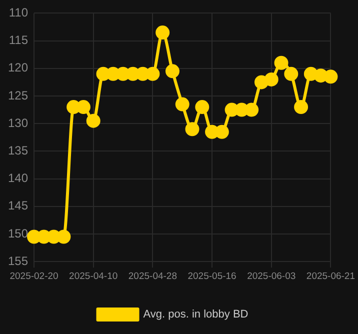  What do you see at coordinates (271, 276) in the screenshot?
I see `x-tick-label: 2025-06-03` at bounding box center [271, 276].